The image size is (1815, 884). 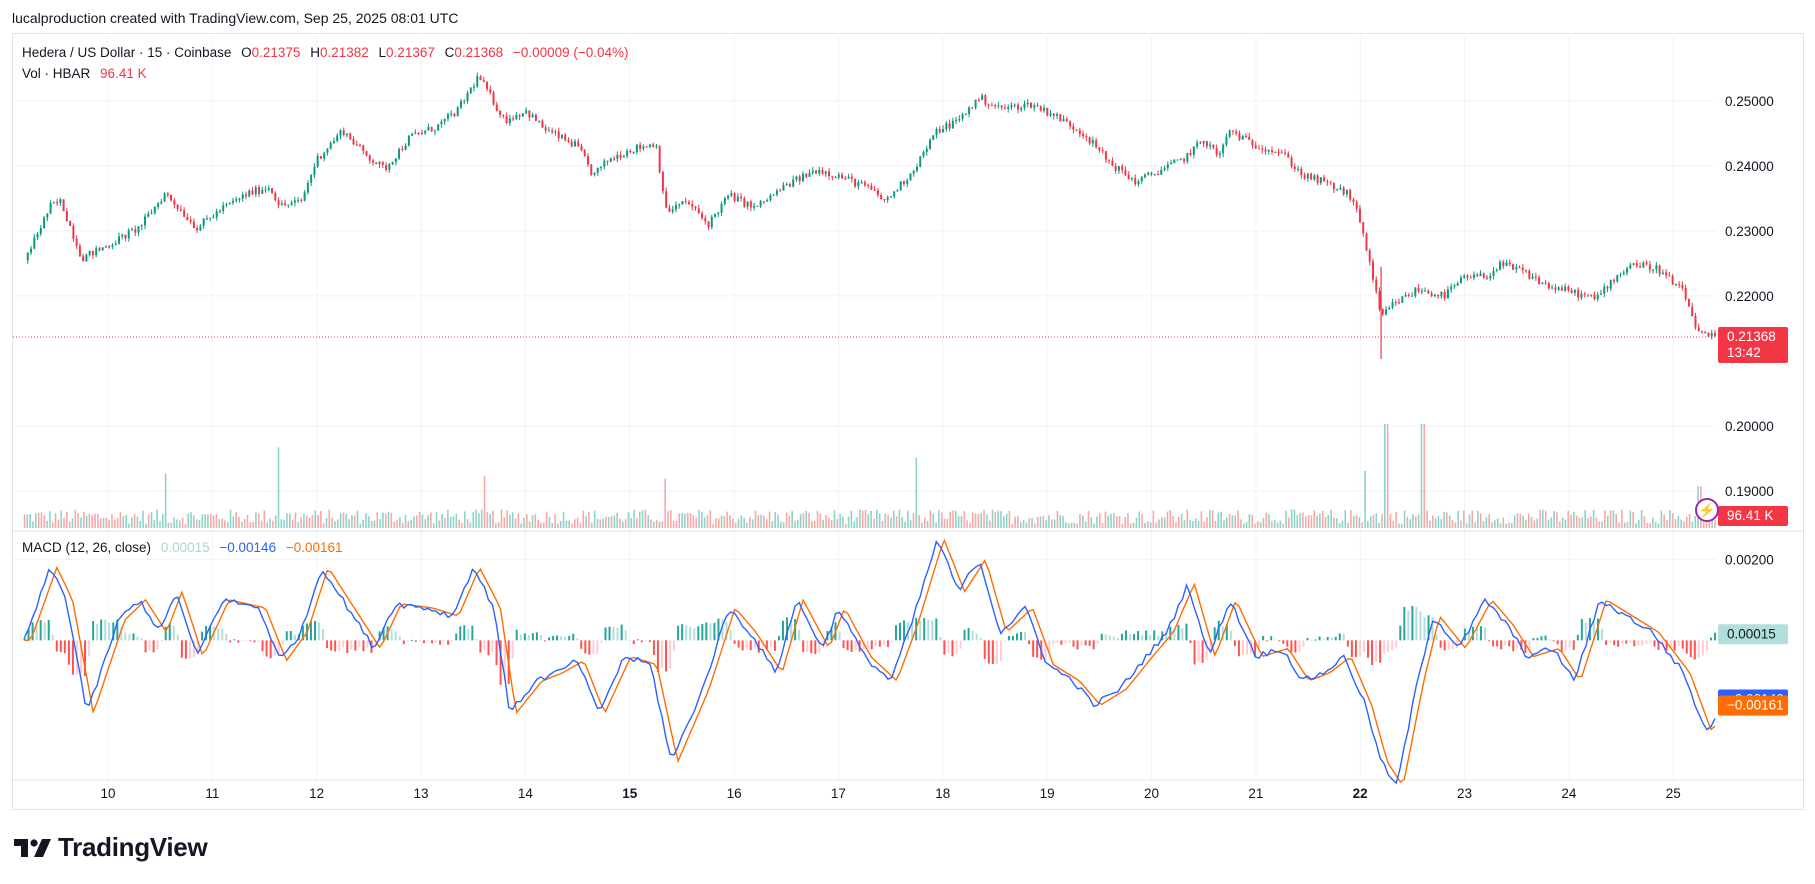 What do you see at coordinates (87, 547) in the screenshot?
I see `macd-label: MACD (12, 26, close)` at bounding box center [87, 547].